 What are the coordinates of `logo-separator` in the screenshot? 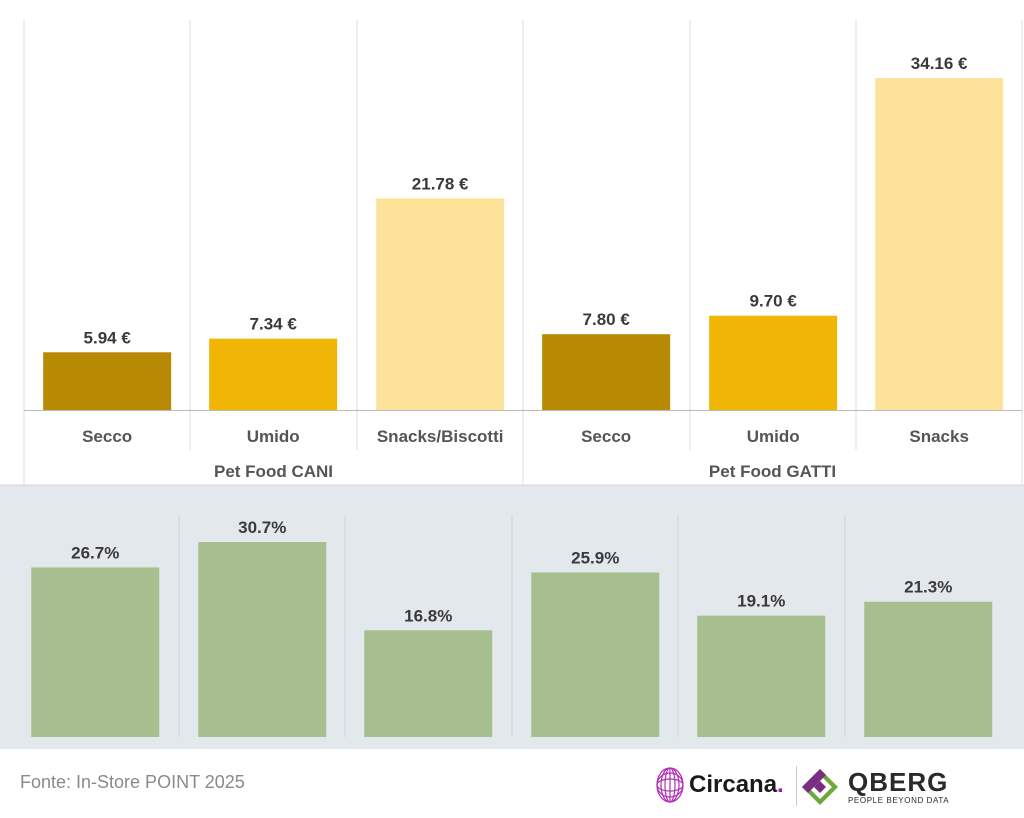 It's located at (796, 786).